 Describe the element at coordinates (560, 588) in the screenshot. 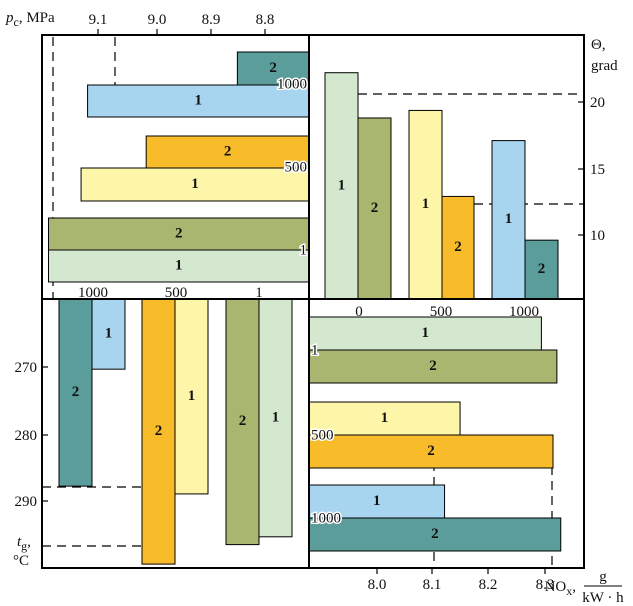

I see `nox-axis-title: NOx,` at that location.